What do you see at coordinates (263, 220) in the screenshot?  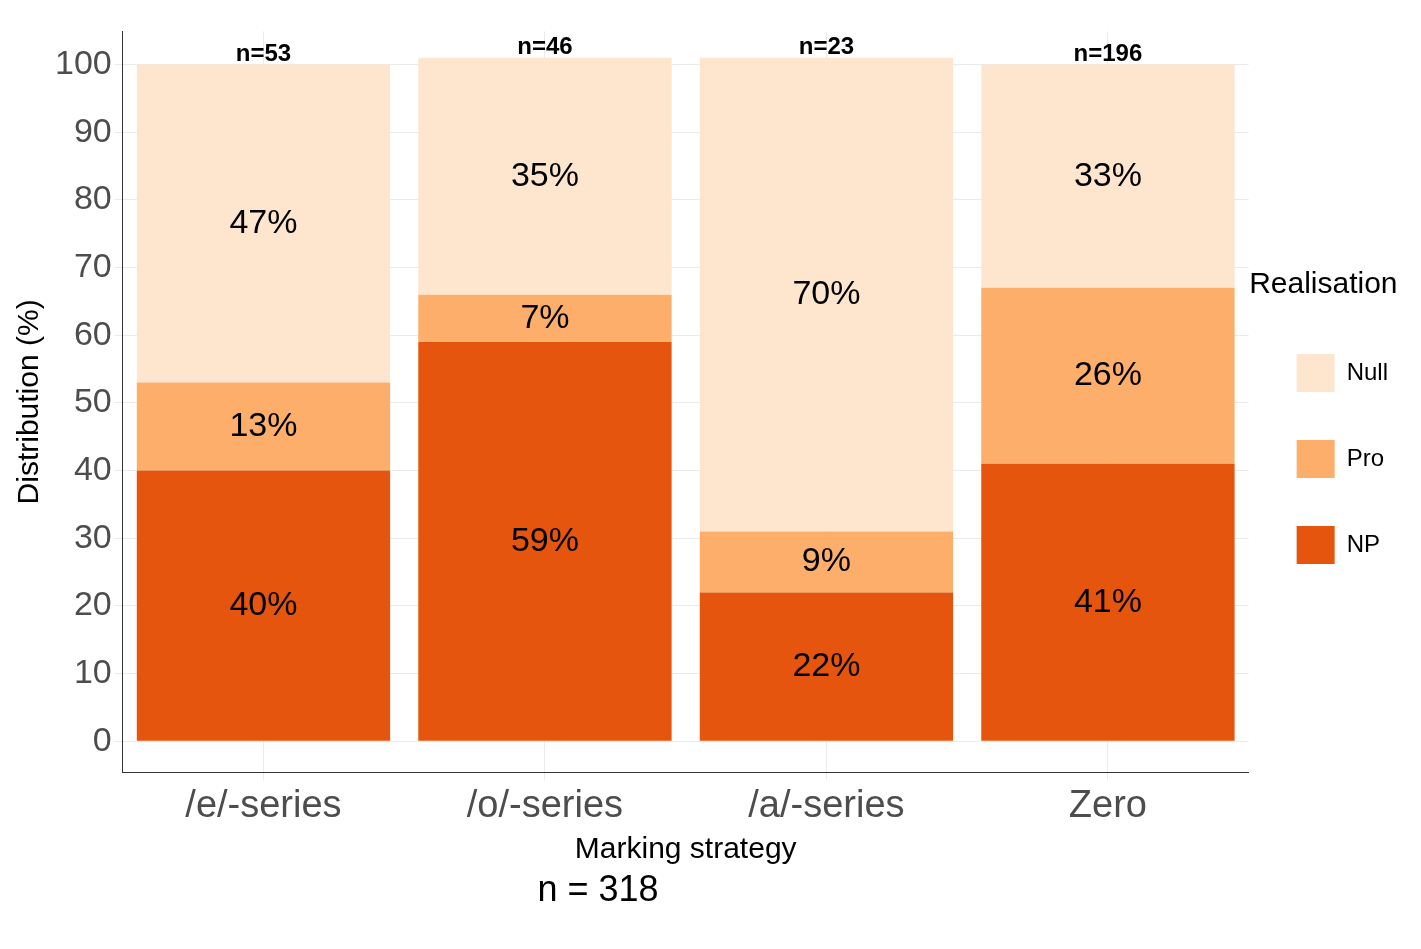 I see `data-label: 47%` at bounding box center [263, 220].